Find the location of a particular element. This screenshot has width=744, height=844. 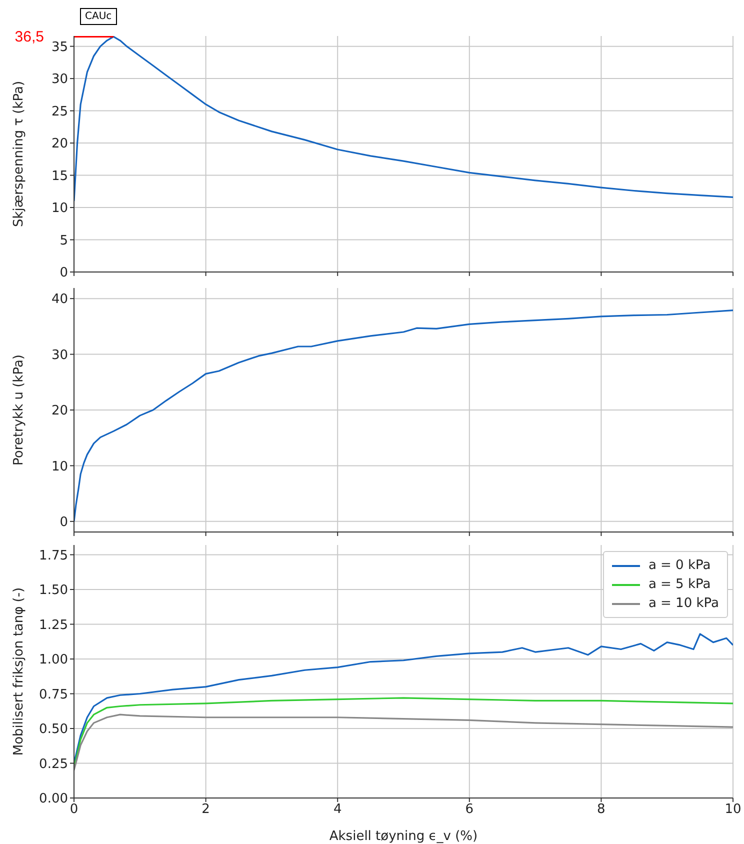

line-series is located at coordinates (403, 742).